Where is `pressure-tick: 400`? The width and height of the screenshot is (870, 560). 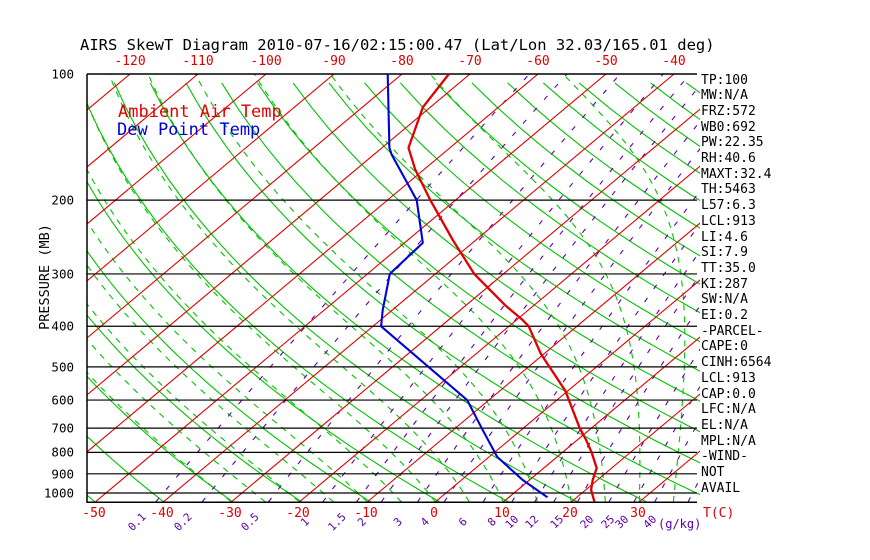 pressure-tick: 400 is located at coordinates (62, 326).